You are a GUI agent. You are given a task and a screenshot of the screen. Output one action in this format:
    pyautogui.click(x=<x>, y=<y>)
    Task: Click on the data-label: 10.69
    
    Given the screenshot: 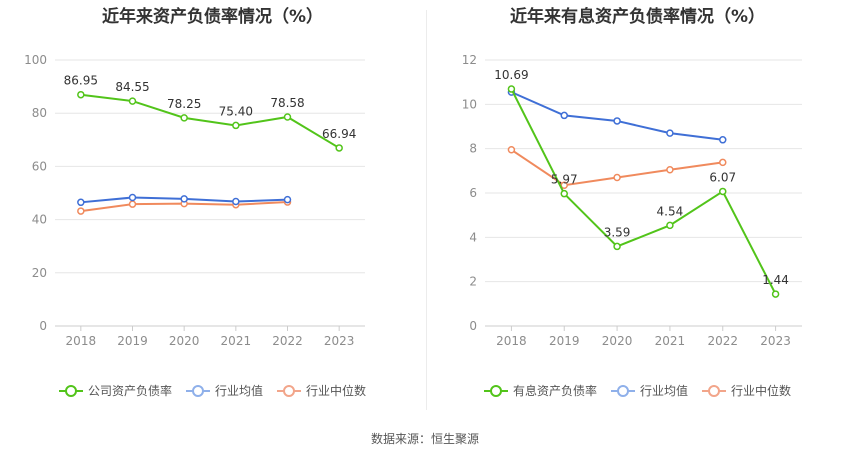 What is the action you would take?
    pyautogui.click(x=511, y=75)
    